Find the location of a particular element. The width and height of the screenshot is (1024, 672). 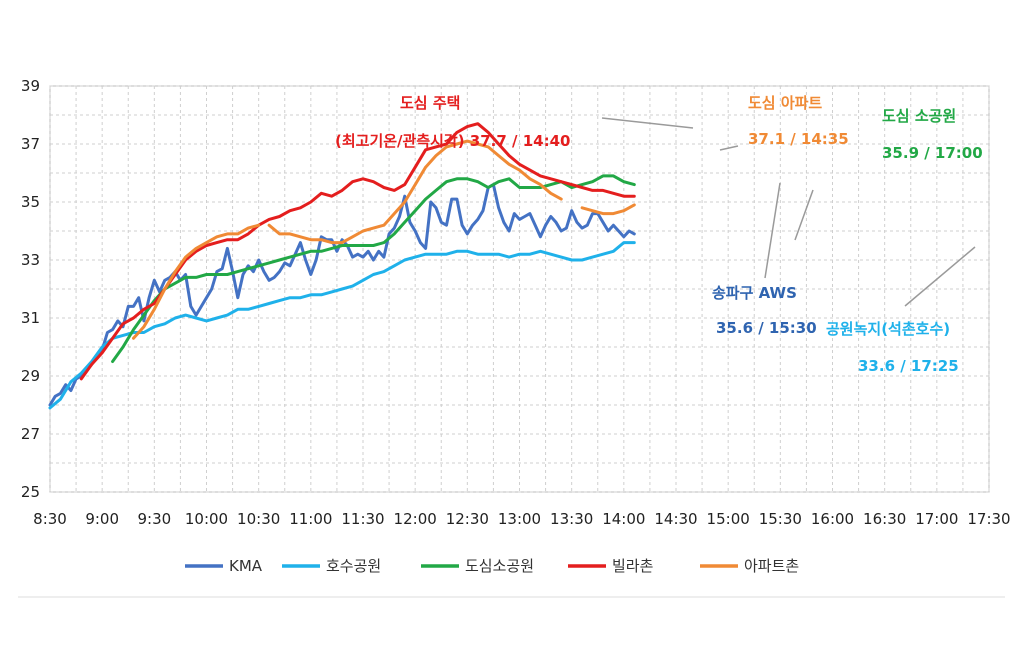

x-tick-label: 15:30 is located at coordinates (780, 519).